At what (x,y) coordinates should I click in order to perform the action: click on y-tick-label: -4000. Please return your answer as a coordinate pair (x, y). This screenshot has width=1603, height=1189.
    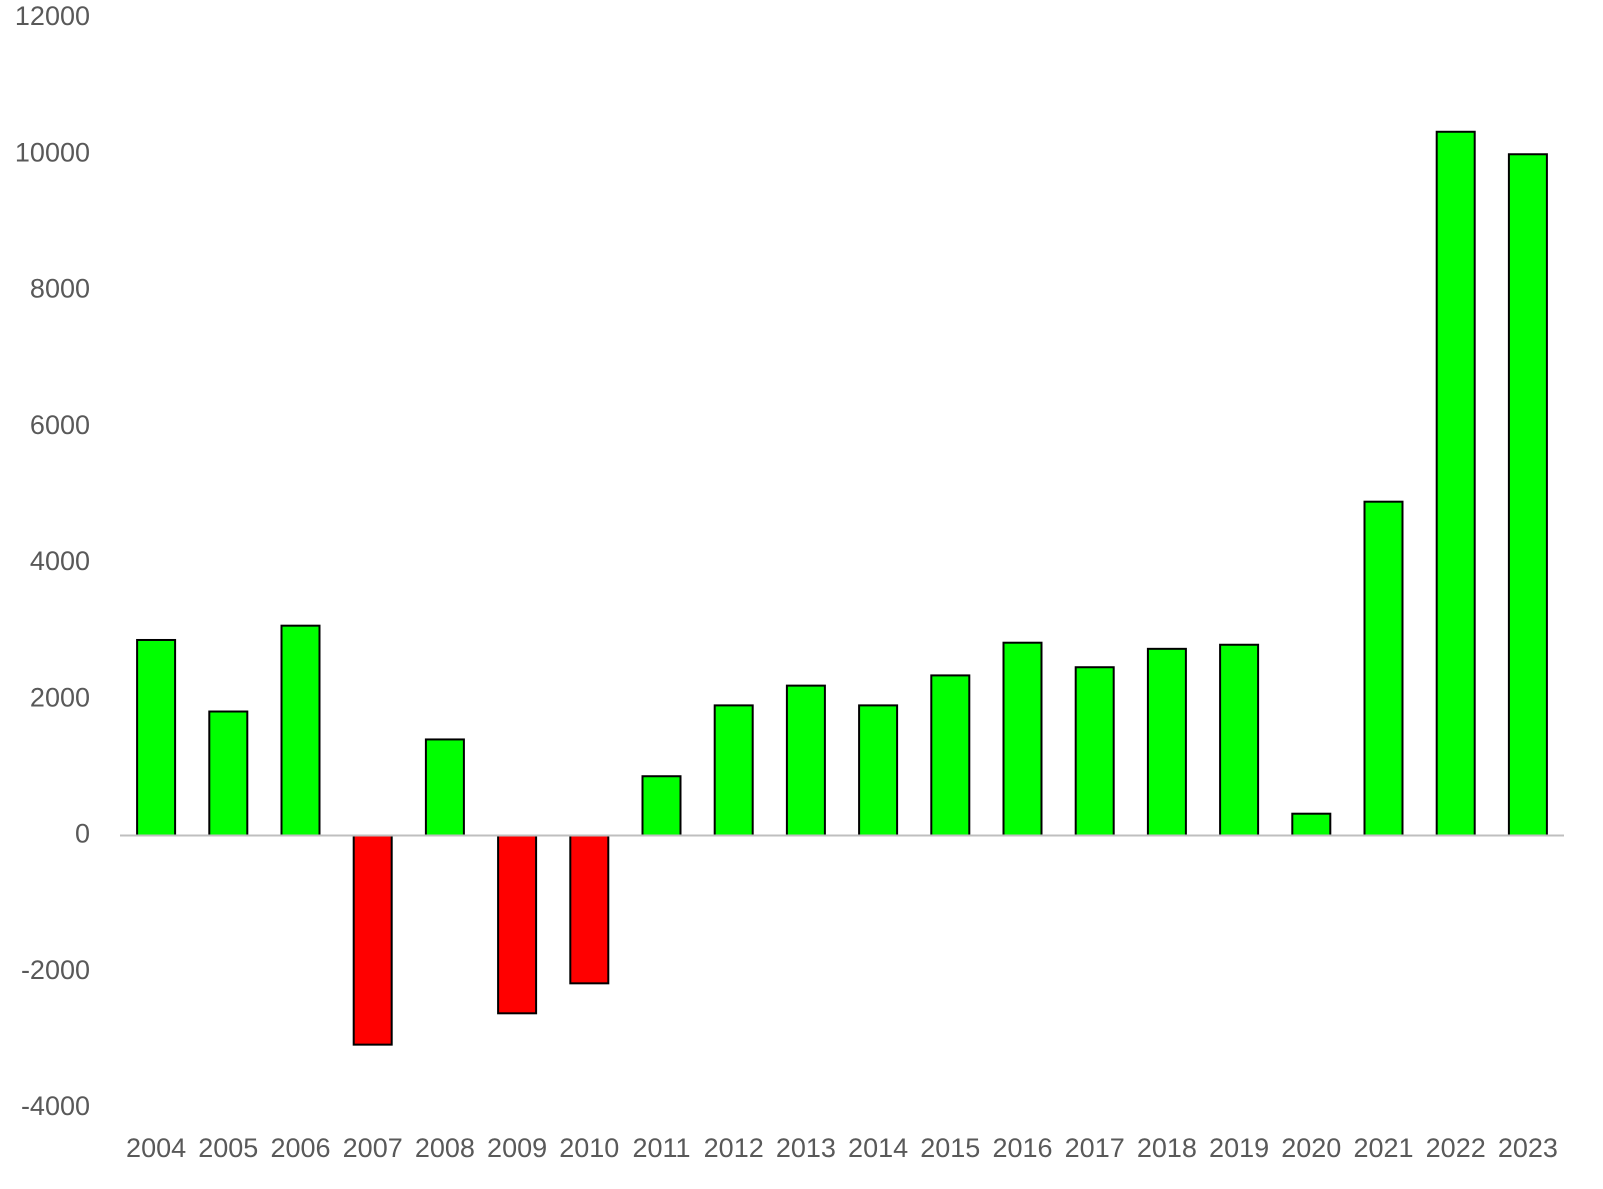
    Looking at the image, I should click on (55, 1106).